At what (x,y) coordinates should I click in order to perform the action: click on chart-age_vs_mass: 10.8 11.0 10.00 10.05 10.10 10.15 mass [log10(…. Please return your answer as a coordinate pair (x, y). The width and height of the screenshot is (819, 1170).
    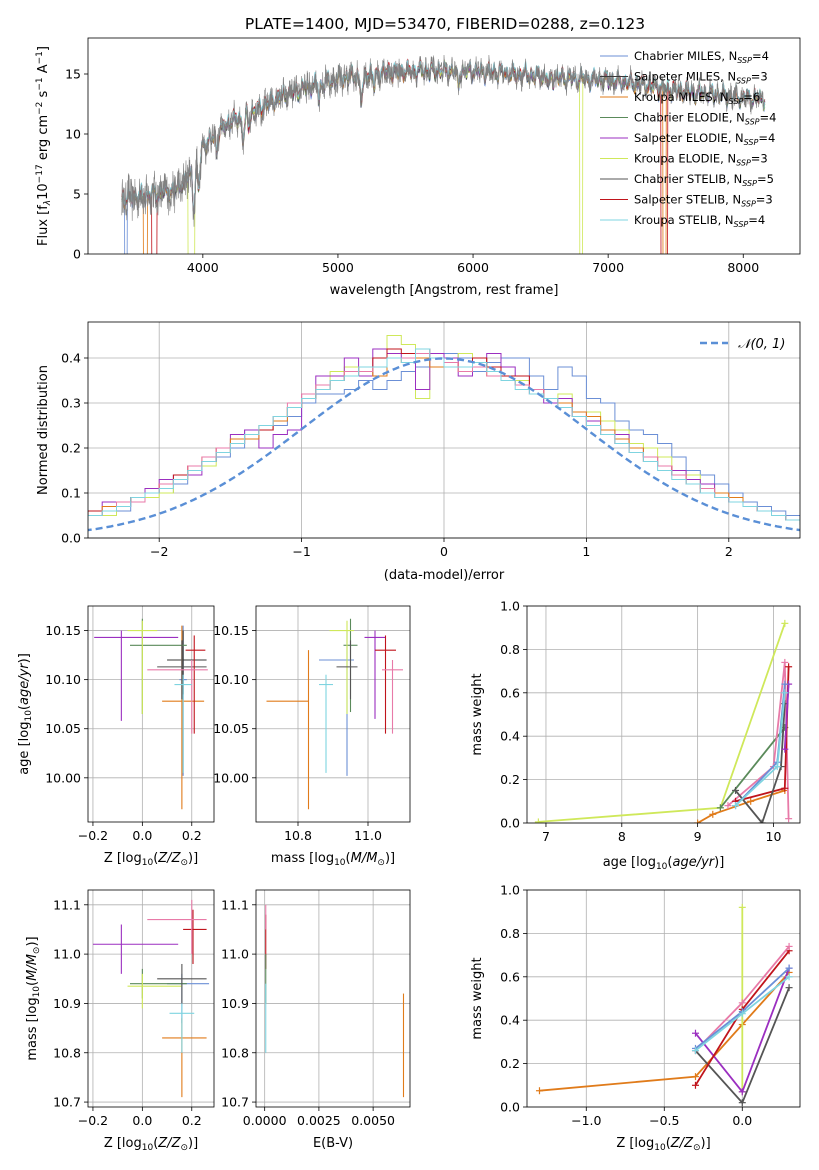
    Looking at the image, I should click on (312, 736).